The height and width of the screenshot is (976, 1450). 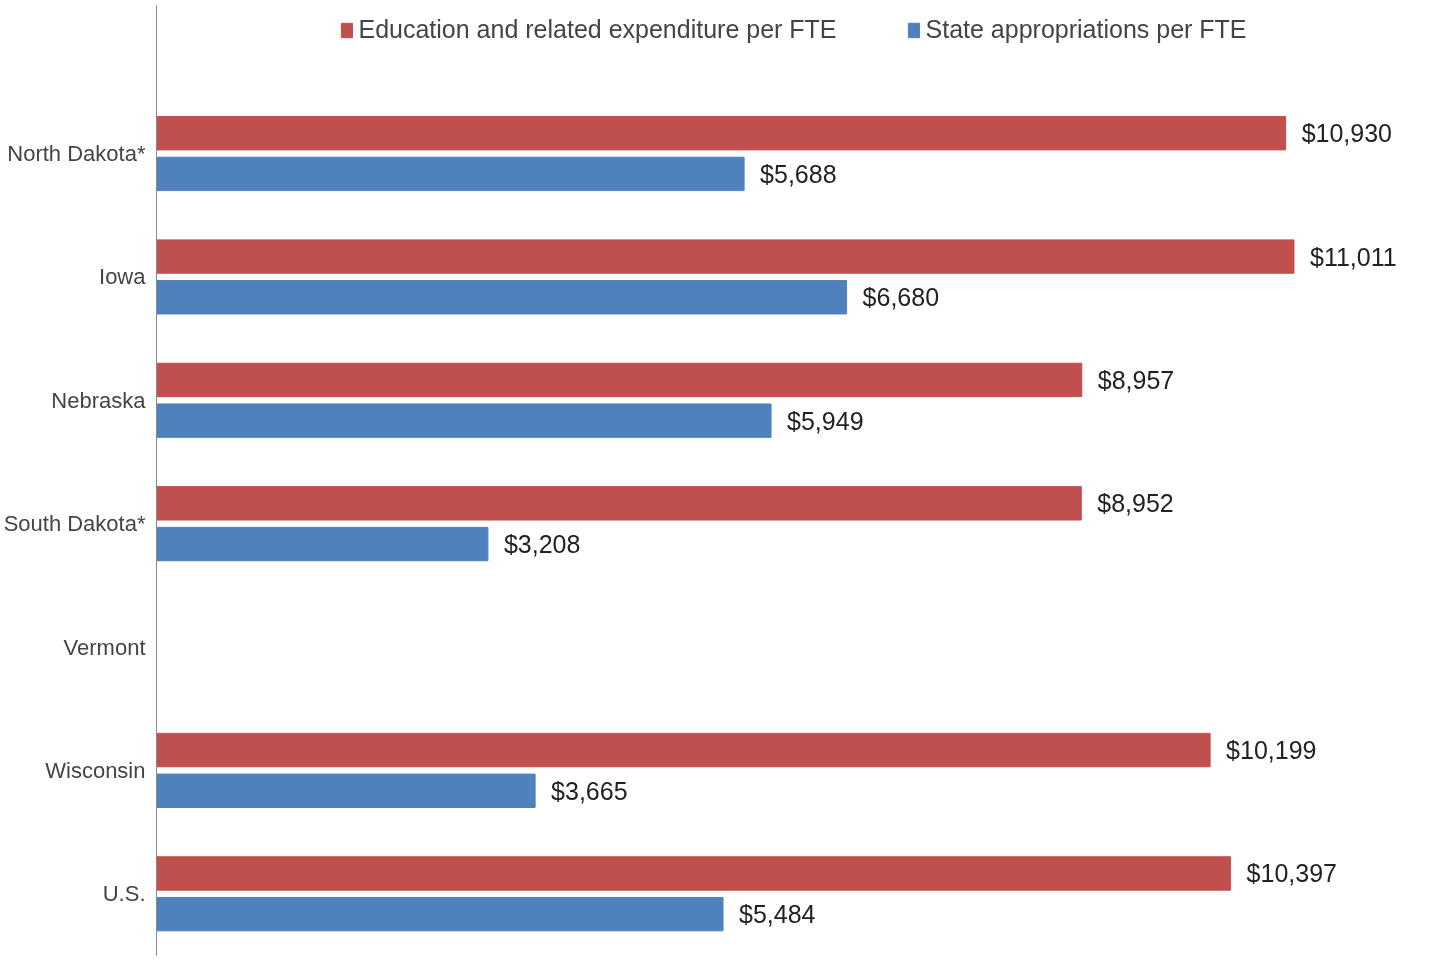 What do you see at coordinates (74, 524) in the screenshot?
I see `y-tick-label: South Dakota*` at bounding box center [74, 524].